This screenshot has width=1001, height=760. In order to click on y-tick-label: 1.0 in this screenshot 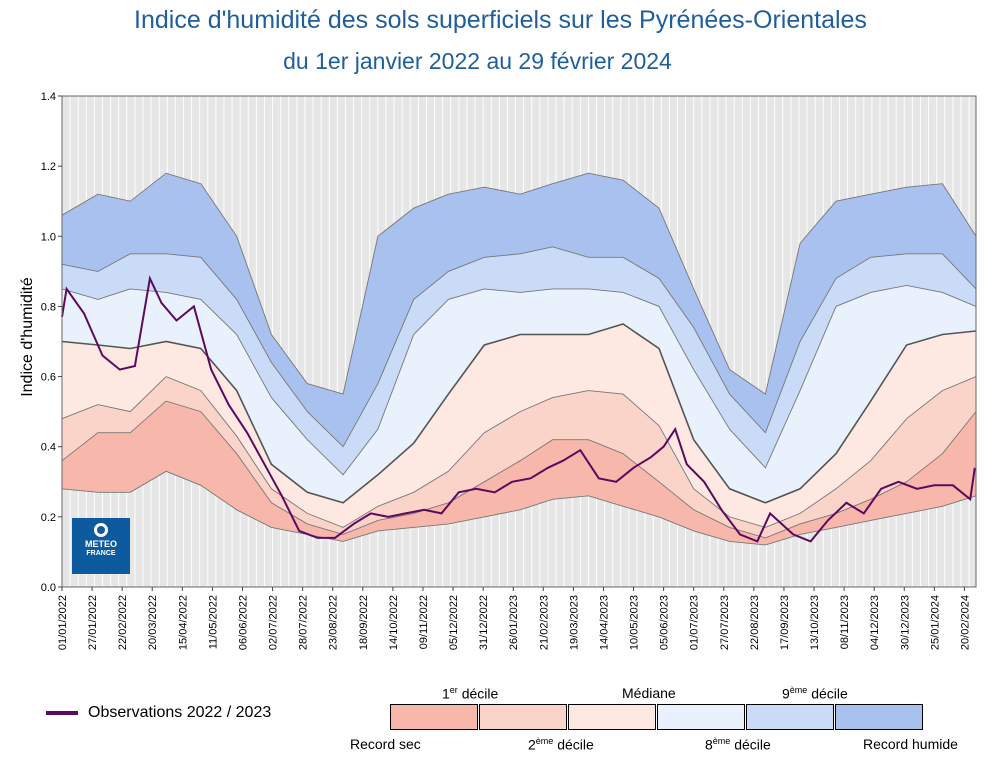, I will do `click(48, 237)`.